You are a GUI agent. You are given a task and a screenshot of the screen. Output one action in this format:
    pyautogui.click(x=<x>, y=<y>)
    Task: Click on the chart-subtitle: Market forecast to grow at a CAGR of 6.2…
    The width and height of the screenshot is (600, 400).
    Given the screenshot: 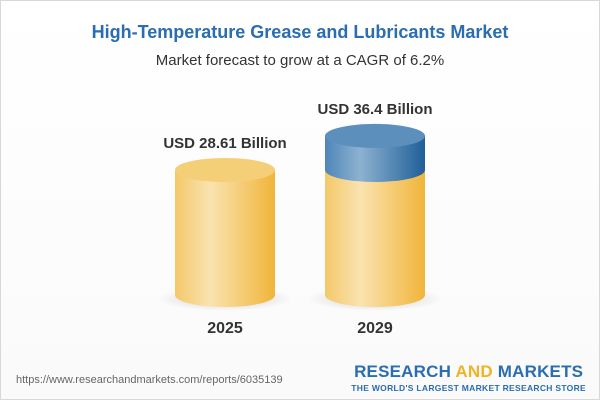 What is the action you would take?
    pyautogui.click(x=300, y=60)
    